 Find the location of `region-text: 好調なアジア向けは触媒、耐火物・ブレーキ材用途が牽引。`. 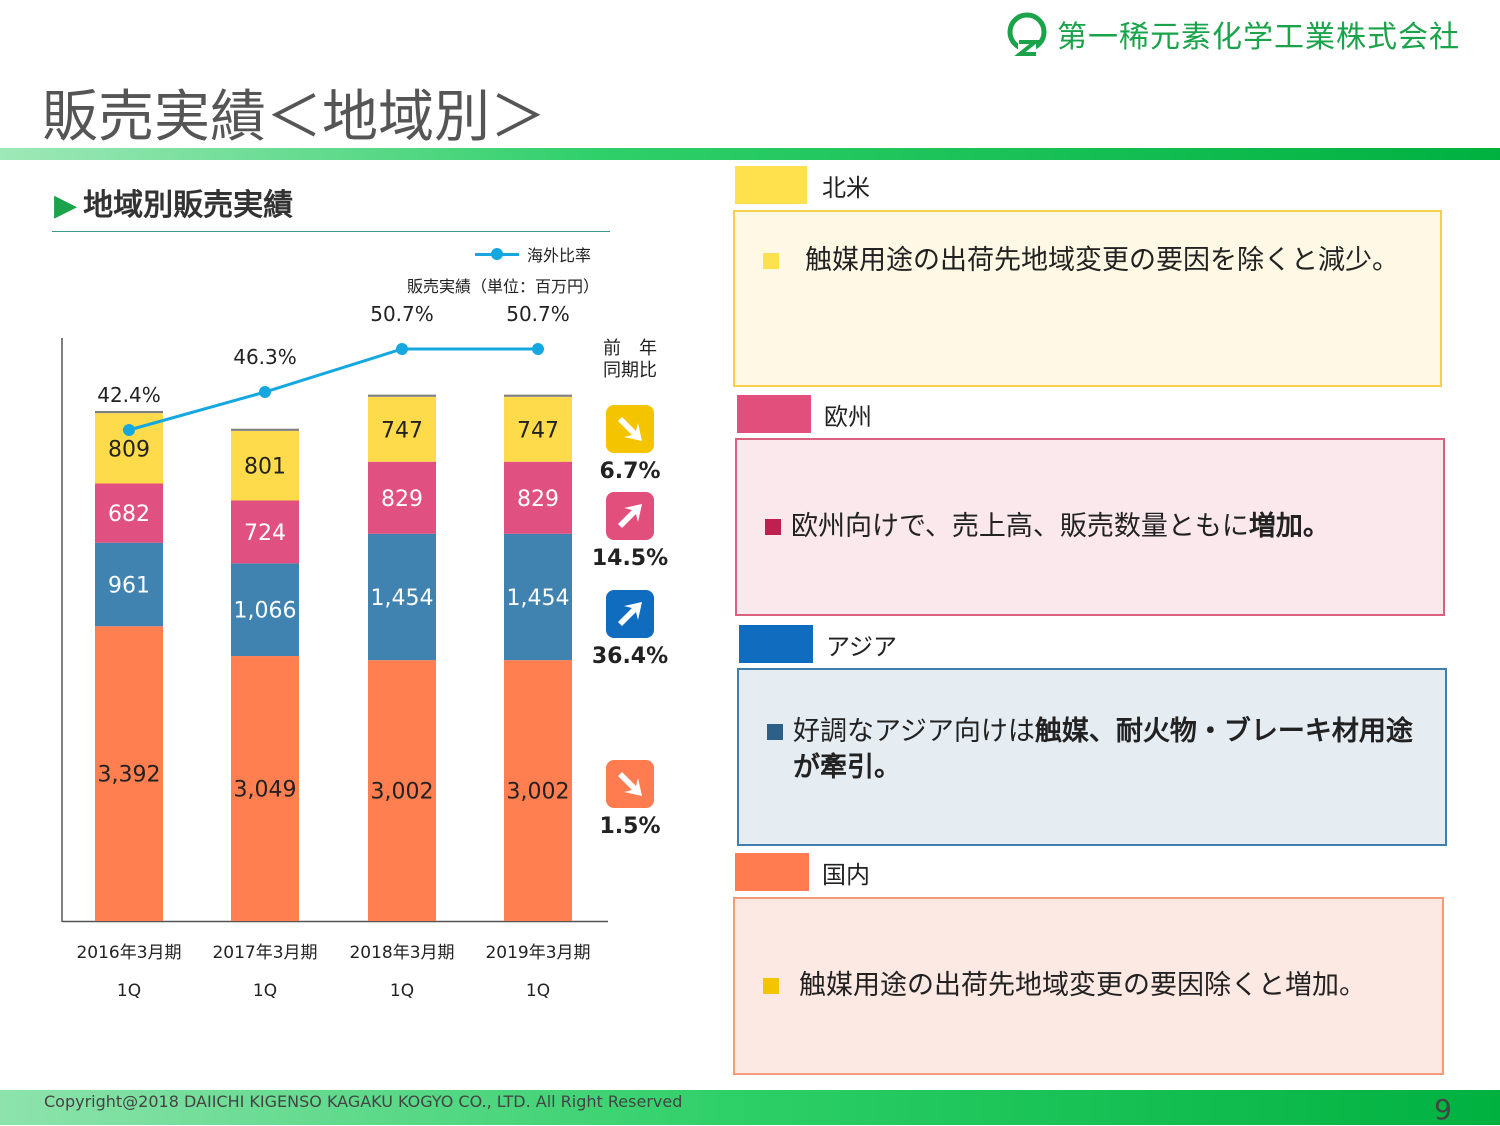

region-text: 好調なアジア向けは触媒、耐火物・ブレーキ材用途が牽引。 is located at coordinates (1105, 750).